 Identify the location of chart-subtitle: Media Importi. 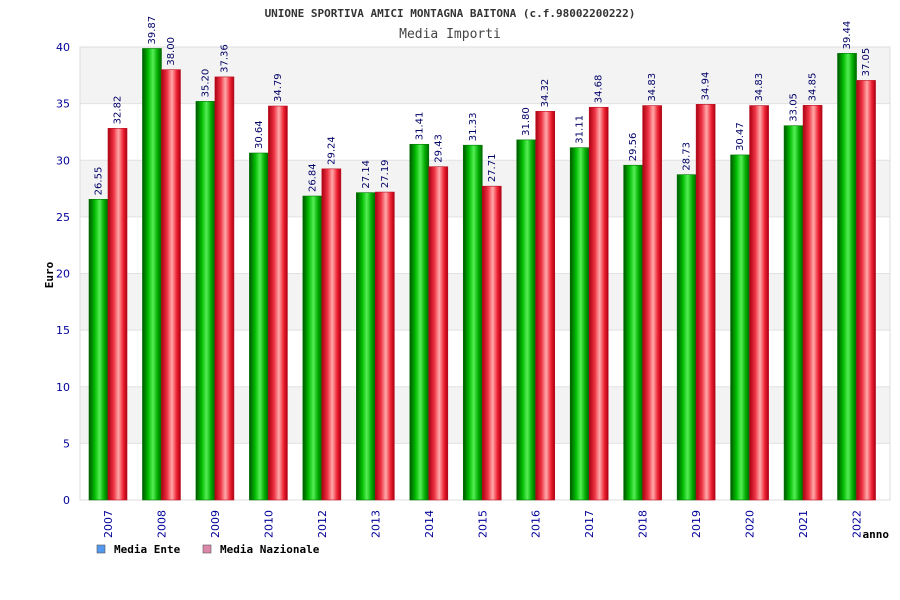
(450, 34).